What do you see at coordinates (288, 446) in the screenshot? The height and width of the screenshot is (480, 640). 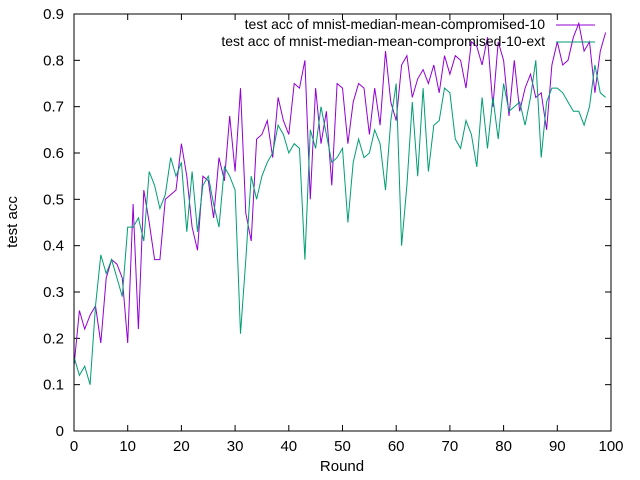 I see `x-tick-label: 40` at bounding box center [288, 446].